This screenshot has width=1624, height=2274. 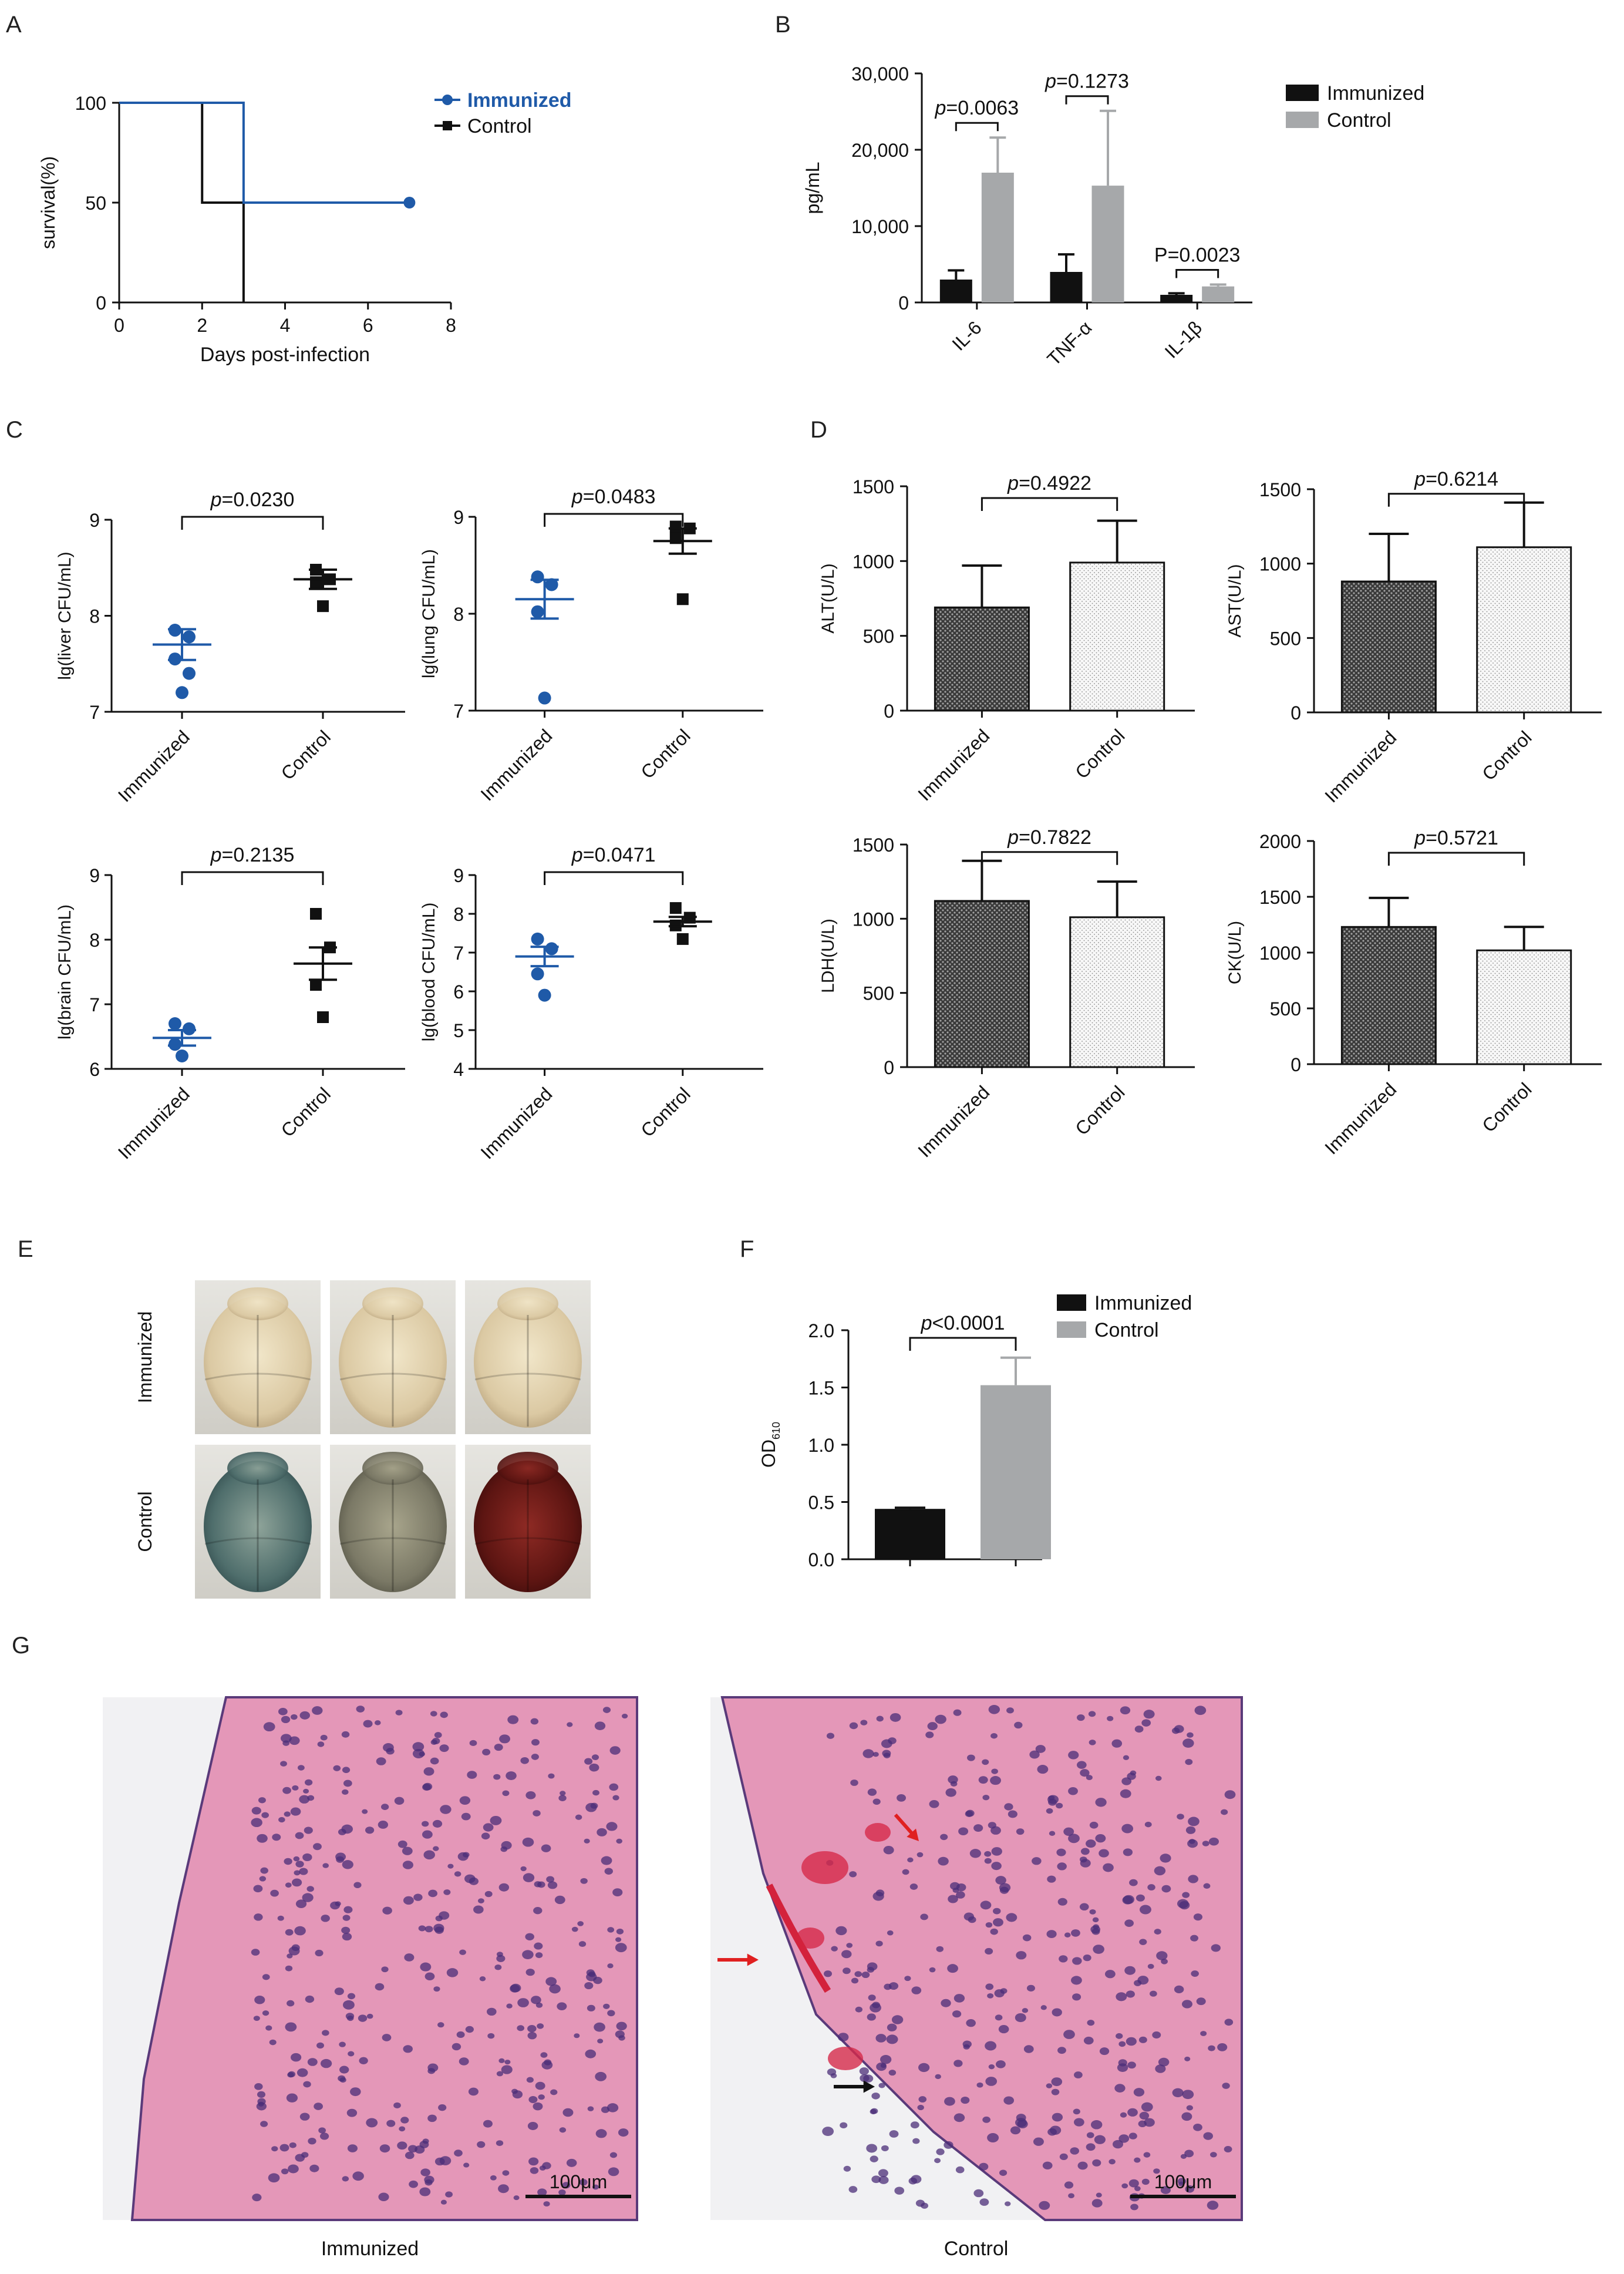 I want to click on bar-immunized, so click(x=910, y=1534).